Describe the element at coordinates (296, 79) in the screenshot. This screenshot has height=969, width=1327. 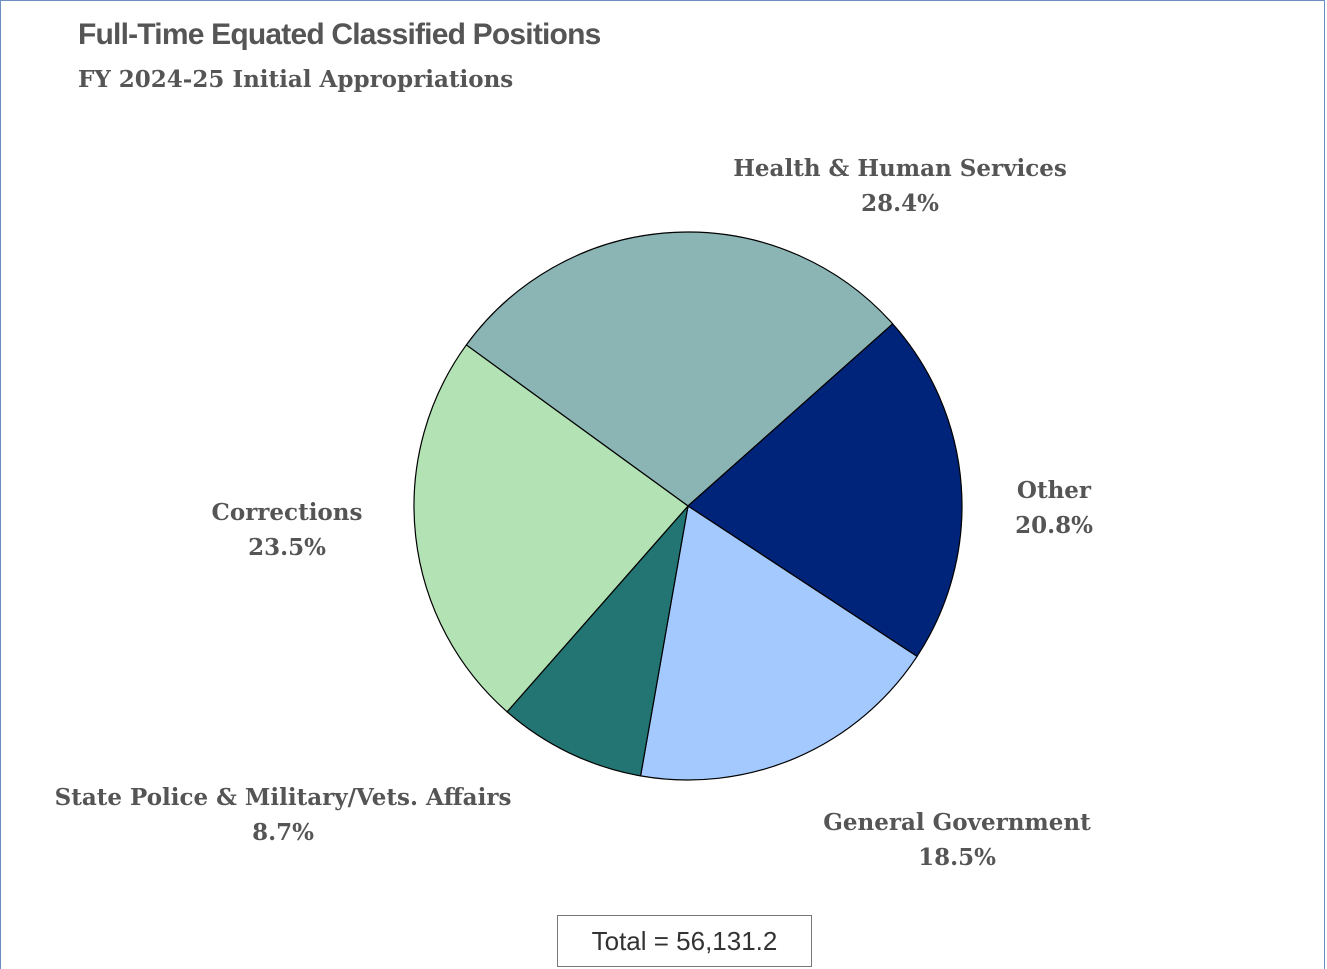
I see `chart-subtitle: FY 2024-25 Initial Appropriations` at that location.